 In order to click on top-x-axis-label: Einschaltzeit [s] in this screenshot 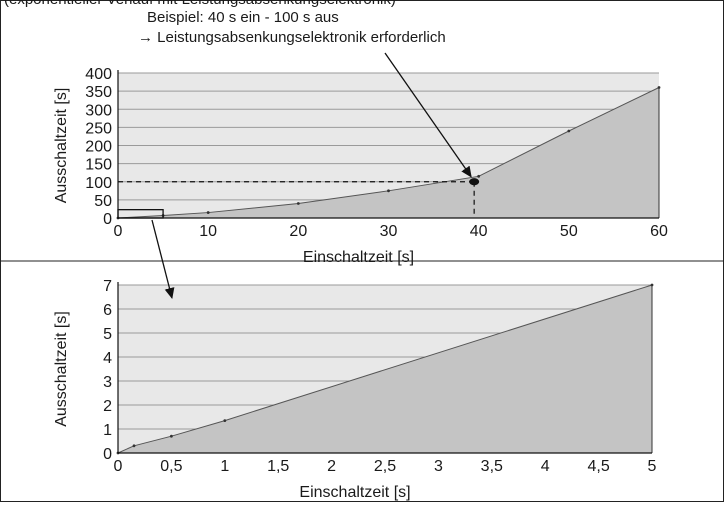, I will do `click(358, 257)`.